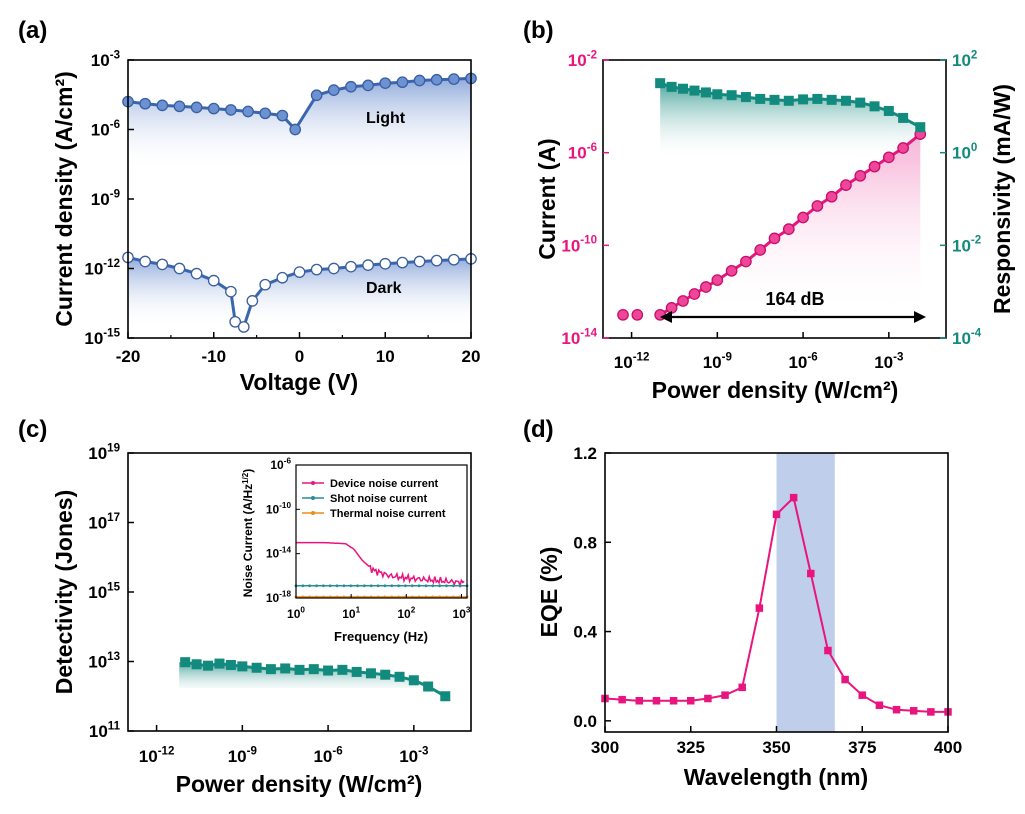  Describe the element at coordinates (582, 59) in the screenshot. I see `y-left-tick-label-b: 10⁻²` at that location.